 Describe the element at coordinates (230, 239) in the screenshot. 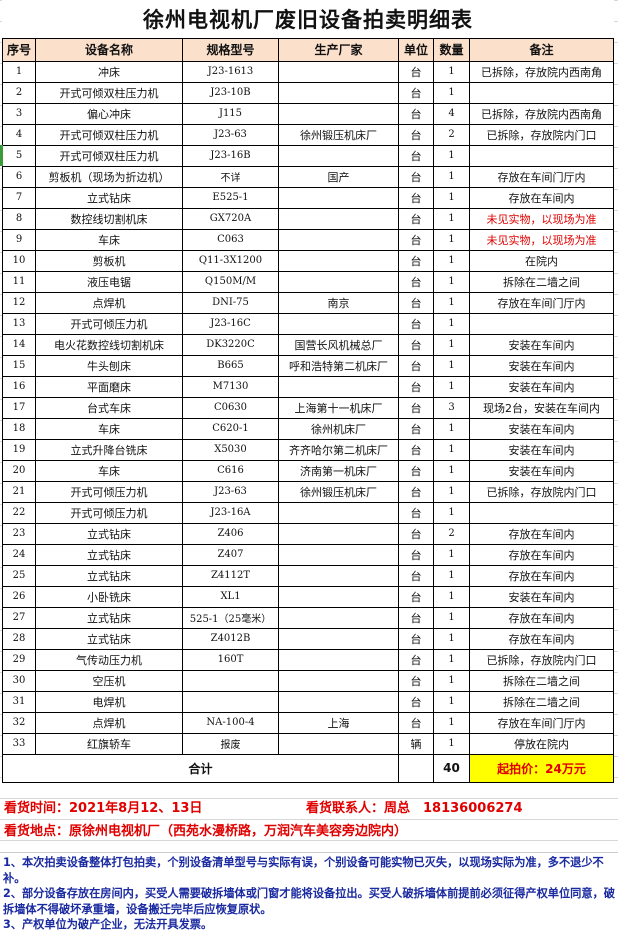

I see `model-cell: C063` at that location.